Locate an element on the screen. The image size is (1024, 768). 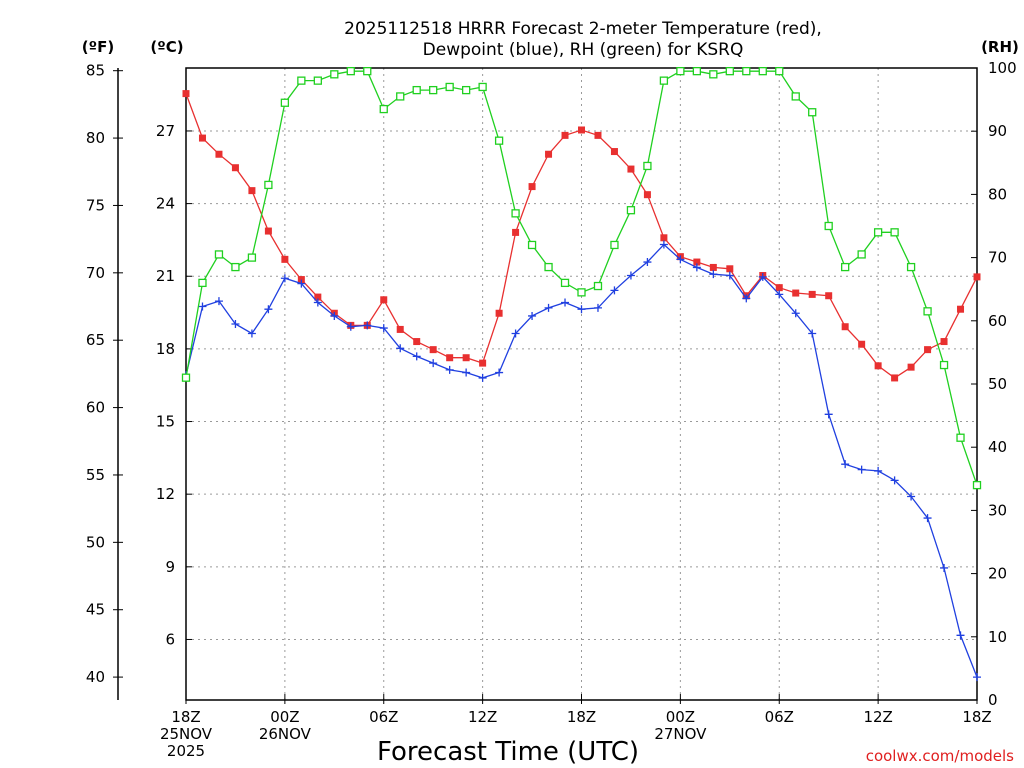
rh-tick-label: 20 is located at coordinates (997, 574).